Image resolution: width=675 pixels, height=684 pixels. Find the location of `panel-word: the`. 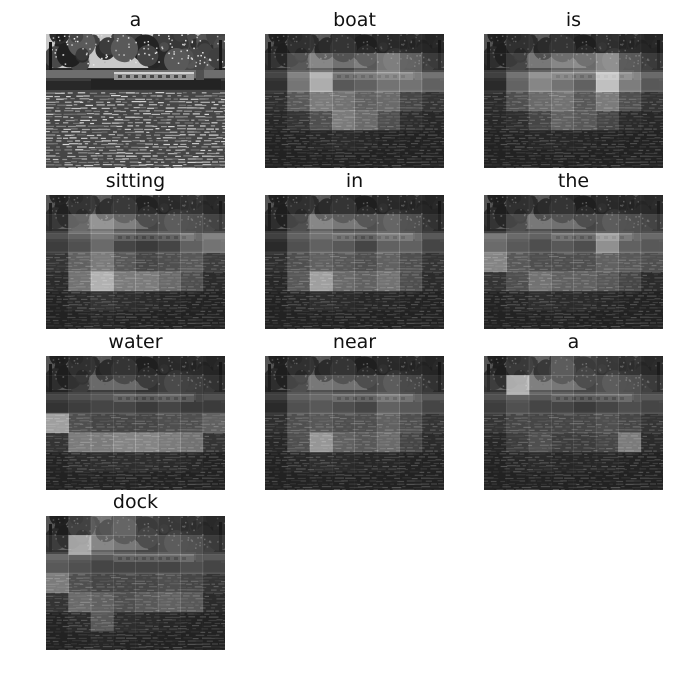

panel-word: the is located at coordinates (573, 181).